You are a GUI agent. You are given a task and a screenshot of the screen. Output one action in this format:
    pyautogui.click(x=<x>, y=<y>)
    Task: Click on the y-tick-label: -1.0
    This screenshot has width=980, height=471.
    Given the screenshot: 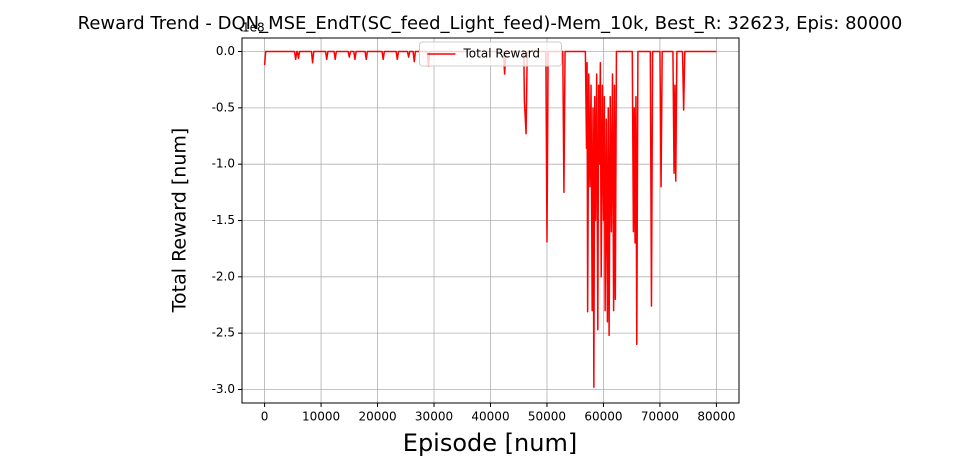 What is the action you would take?
    pyautogui.click(x=223, y=164)
    